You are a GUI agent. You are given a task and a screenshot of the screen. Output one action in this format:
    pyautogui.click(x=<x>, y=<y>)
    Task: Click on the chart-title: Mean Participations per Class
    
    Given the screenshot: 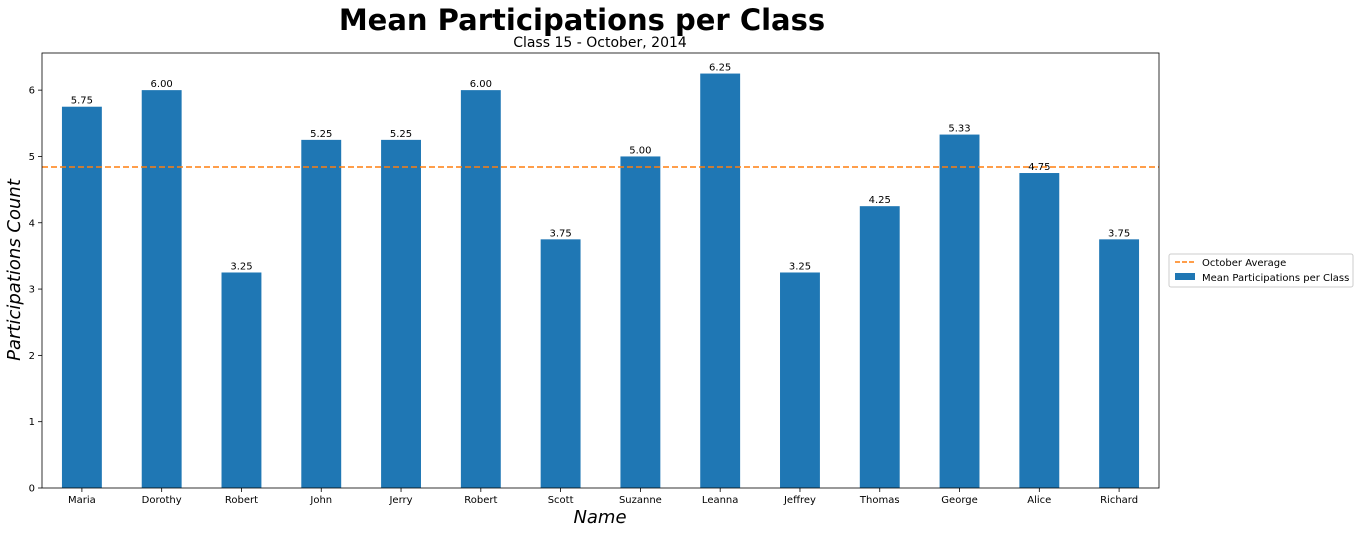 What is the action you would take?
    pyautogui.click(x=582, y=20)
    